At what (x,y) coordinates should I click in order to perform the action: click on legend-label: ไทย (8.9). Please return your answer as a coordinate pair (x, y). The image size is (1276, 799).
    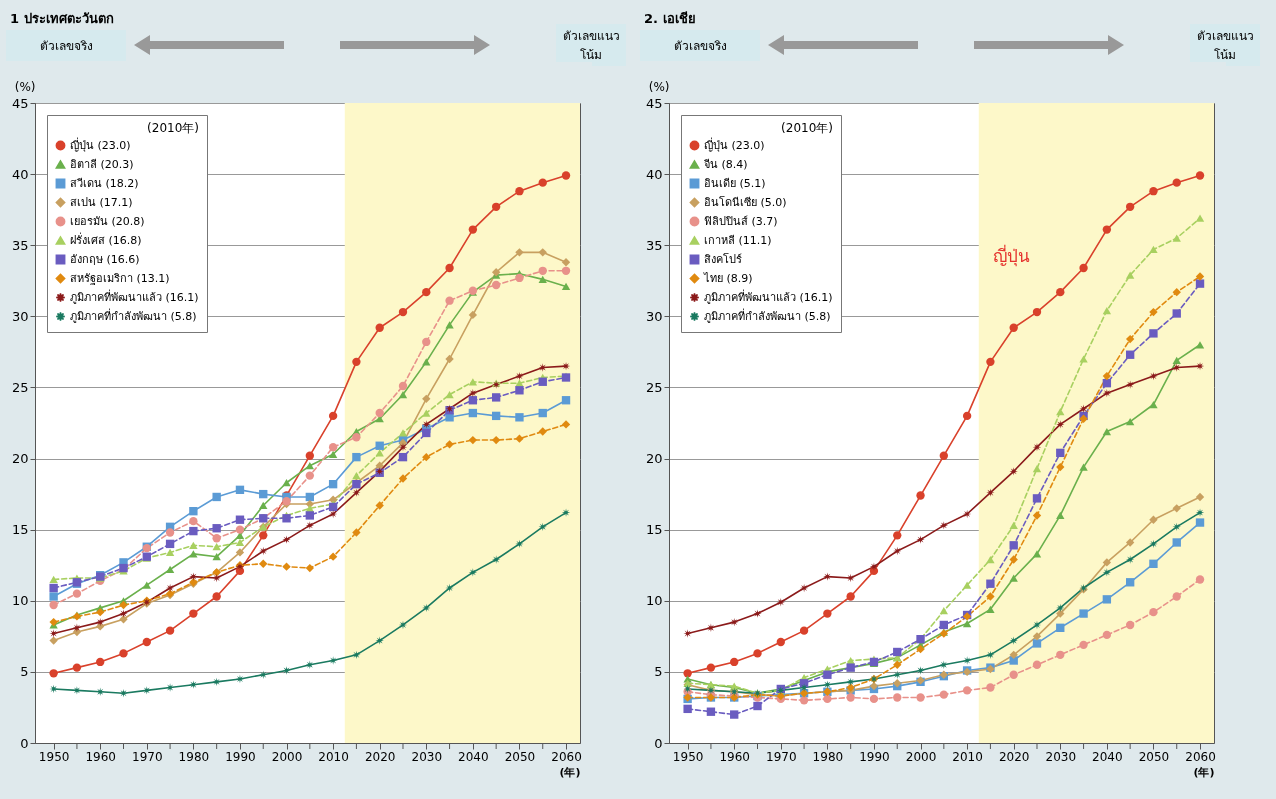
    Looking at the image, I should click on (728, 278).